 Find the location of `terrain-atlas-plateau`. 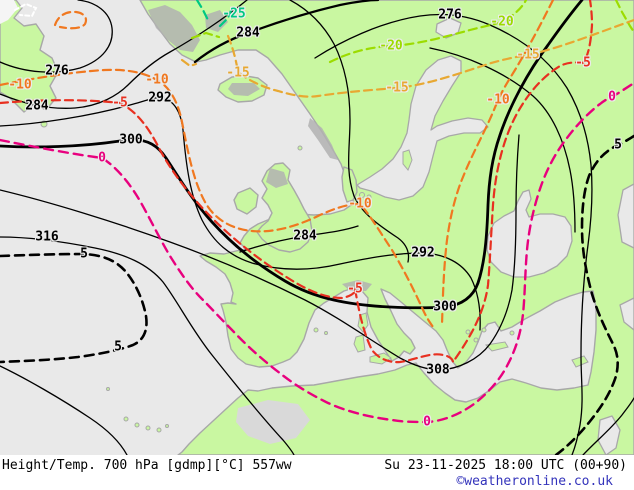

terrain-atlas-plateau is located at coordinates (273, 422).